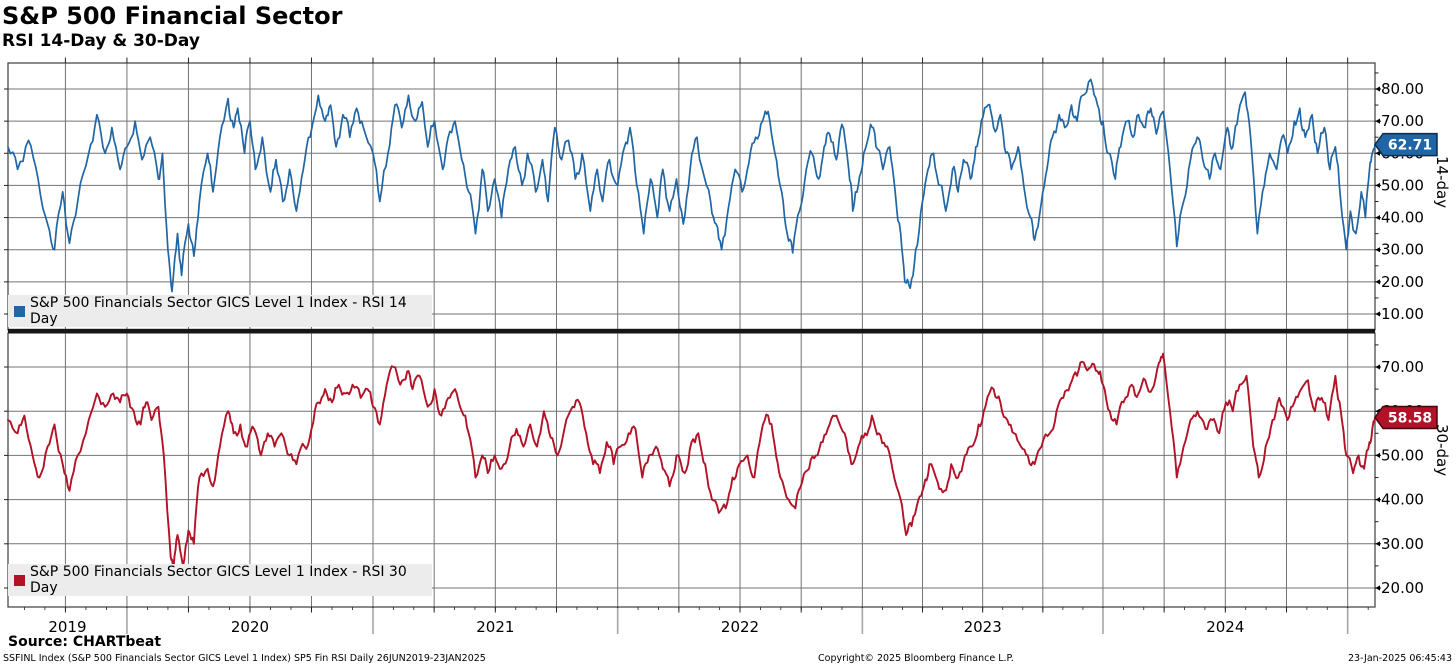 This screenshot has height=665, width=1456. I want to click on y-tick-label: 80.00, so click(1402, 89).